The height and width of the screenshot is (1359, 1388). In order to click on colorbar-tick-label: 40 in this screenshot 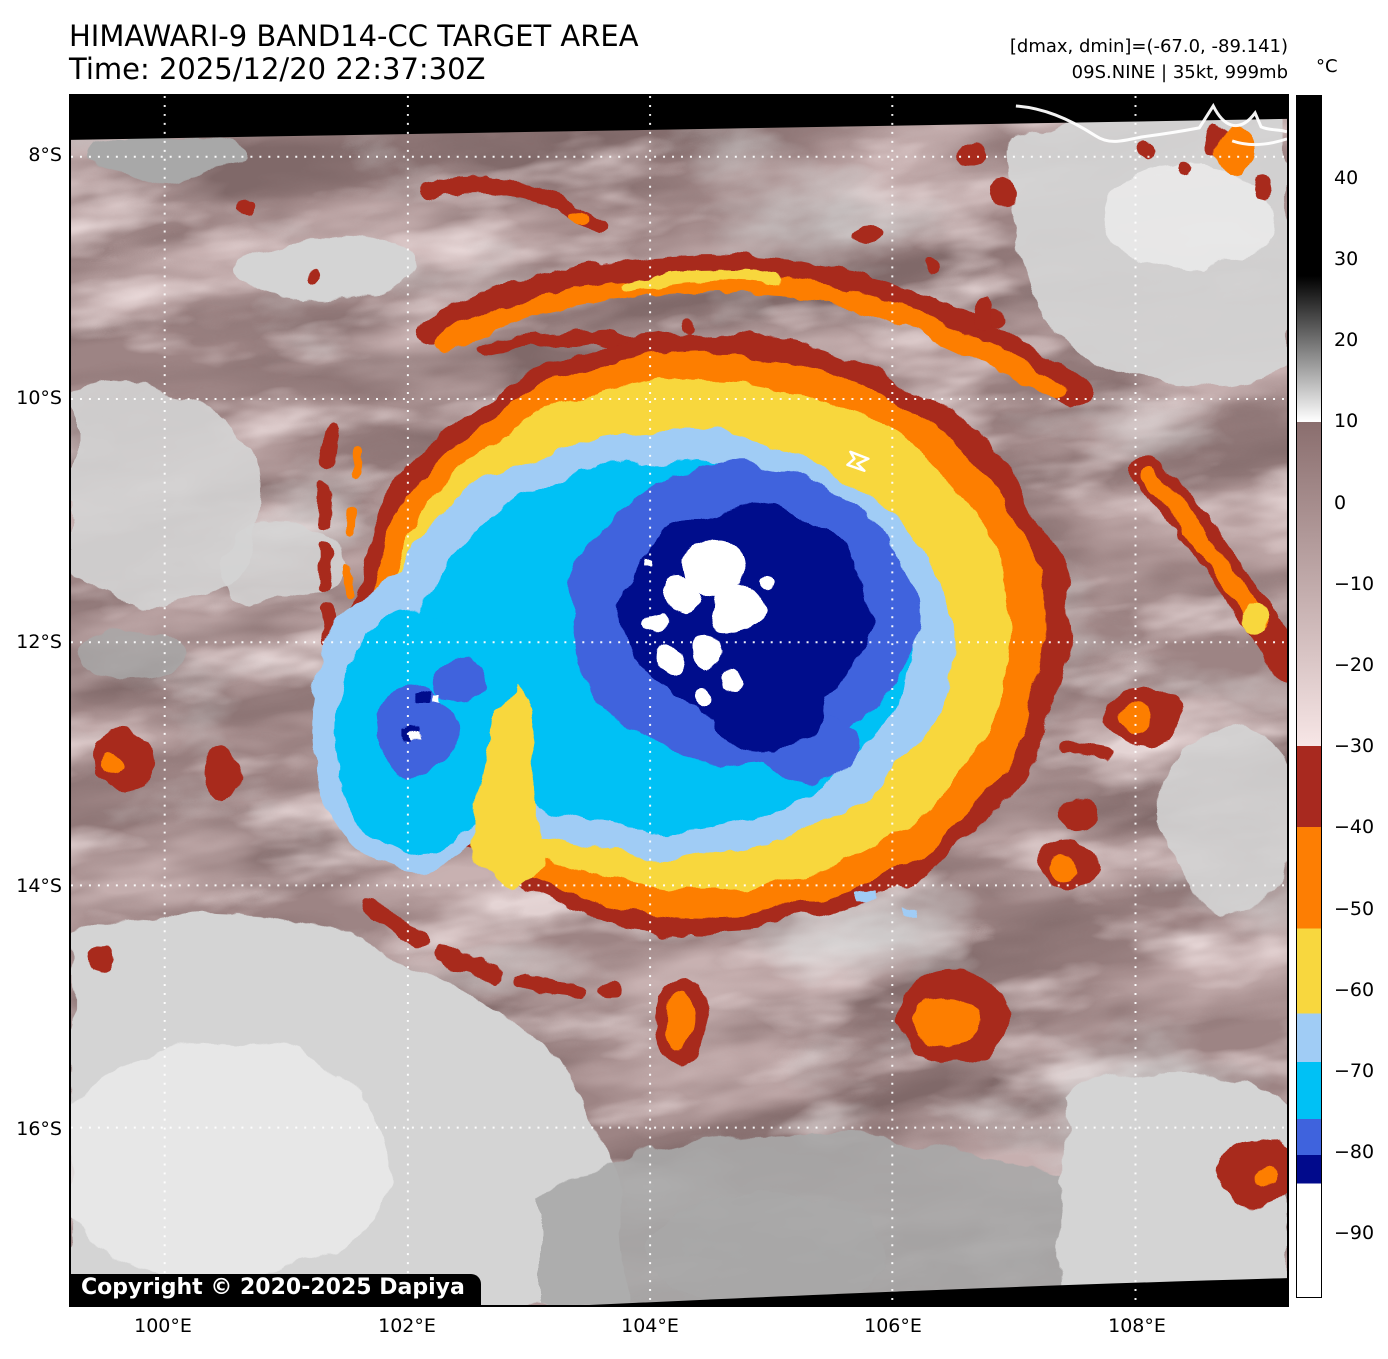, I will do `click(1346, 178)`.